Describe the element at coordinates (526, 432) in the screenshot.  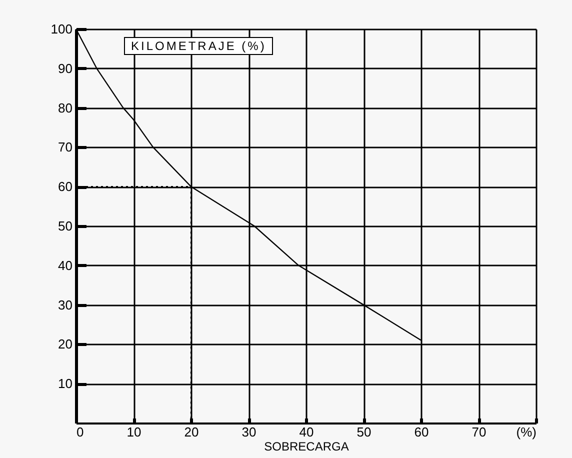
I see `x-tick-label: (%)` at that location.